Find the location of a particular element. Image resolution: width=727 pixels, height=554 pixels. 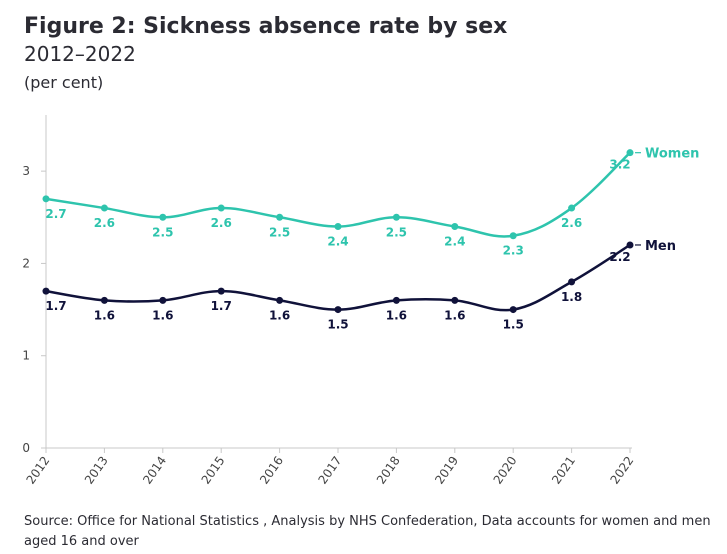

x-tick-label: 2022 is located at coordinates (621, 470).